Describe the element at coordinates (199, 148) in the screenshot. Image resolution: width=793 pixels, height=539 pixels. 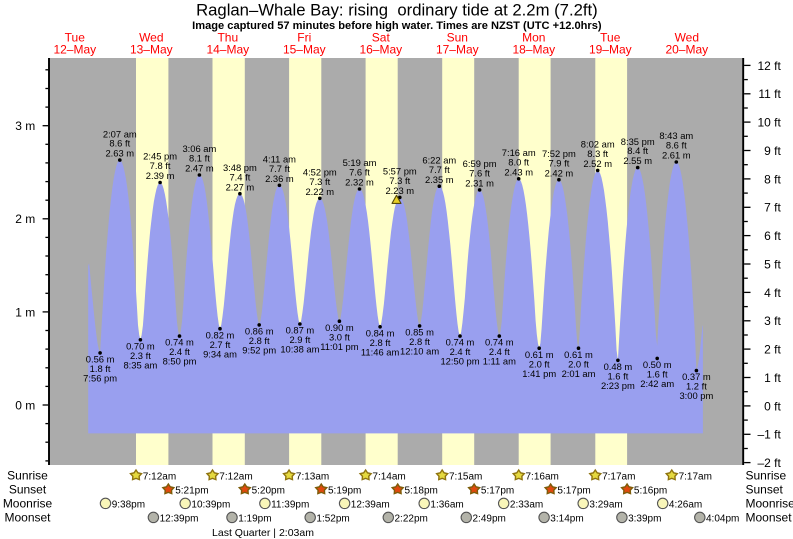
I see `svg-text: 3:06 am` at that location.